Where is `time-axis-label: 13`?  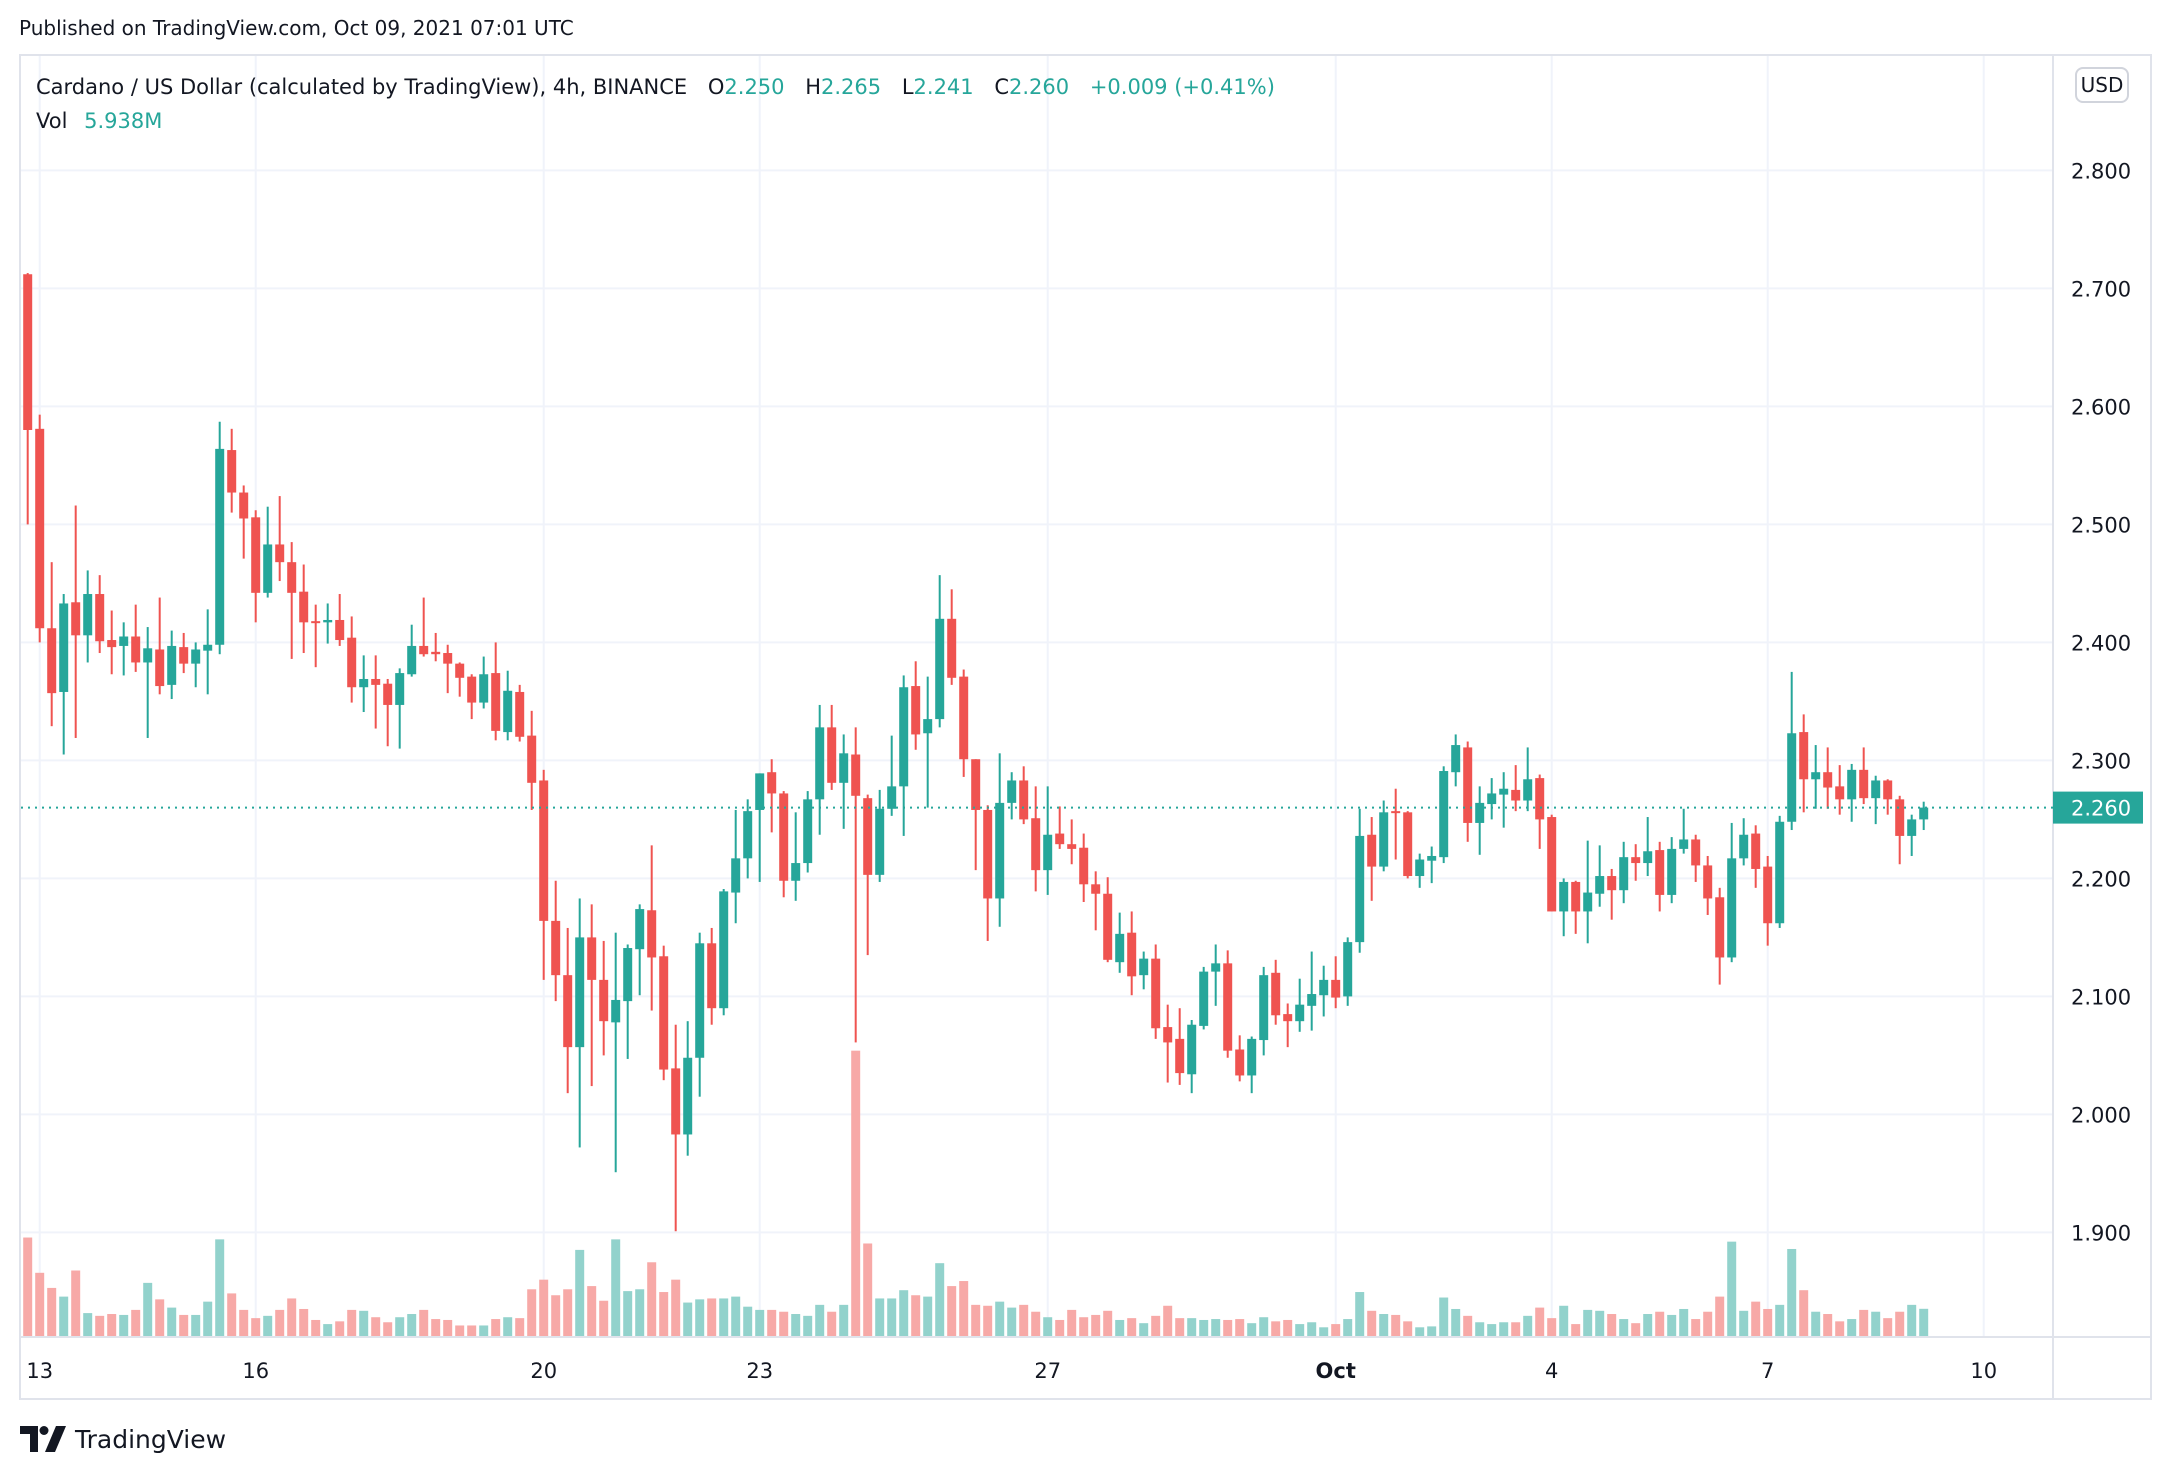
time-axis-label: 13 is located at coordinates (39, 1371).